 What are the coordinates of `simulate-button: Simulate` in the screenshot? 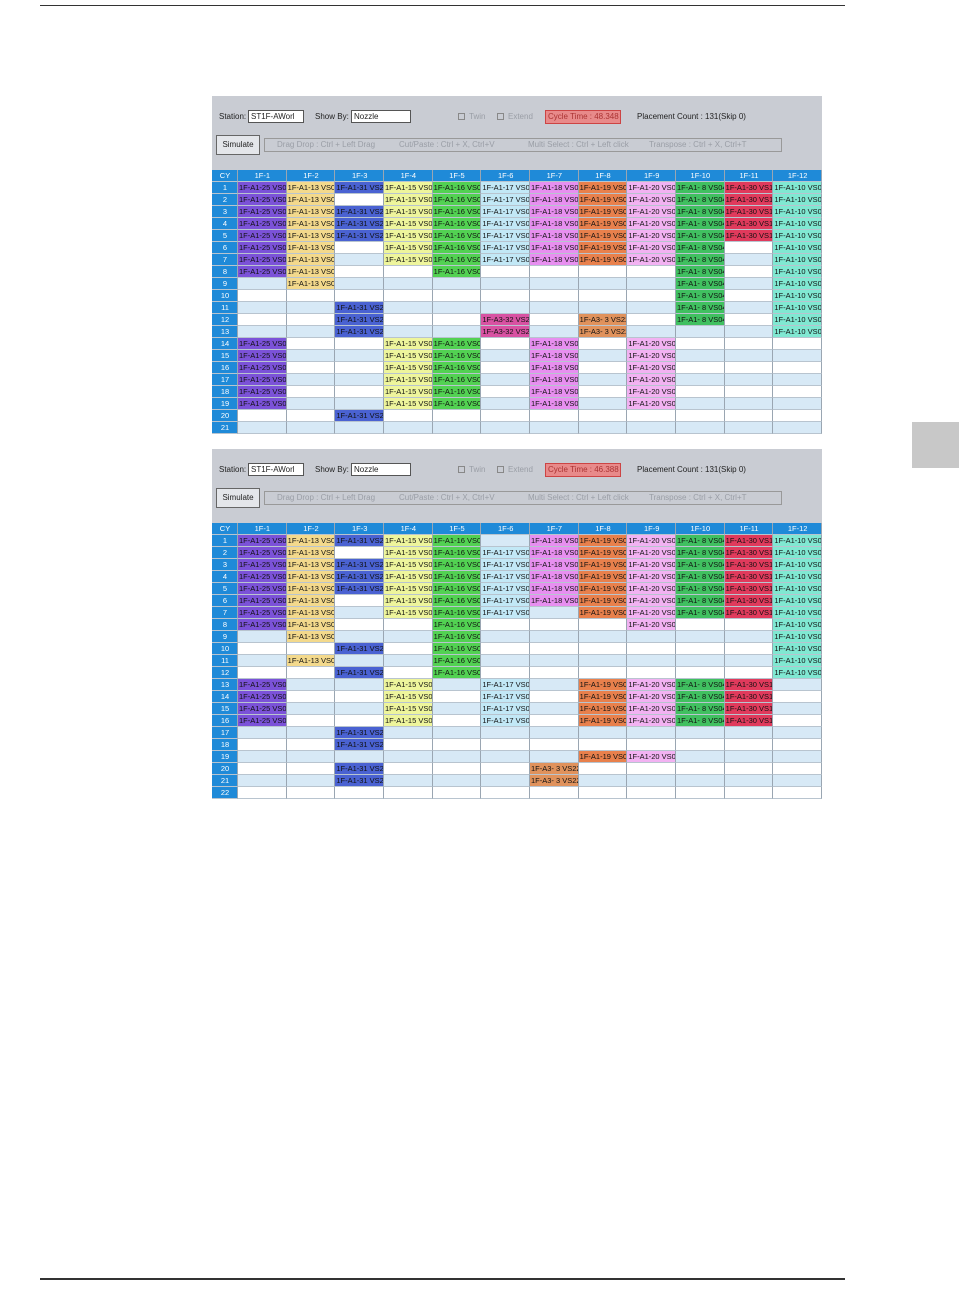 It's located at (238, 145).